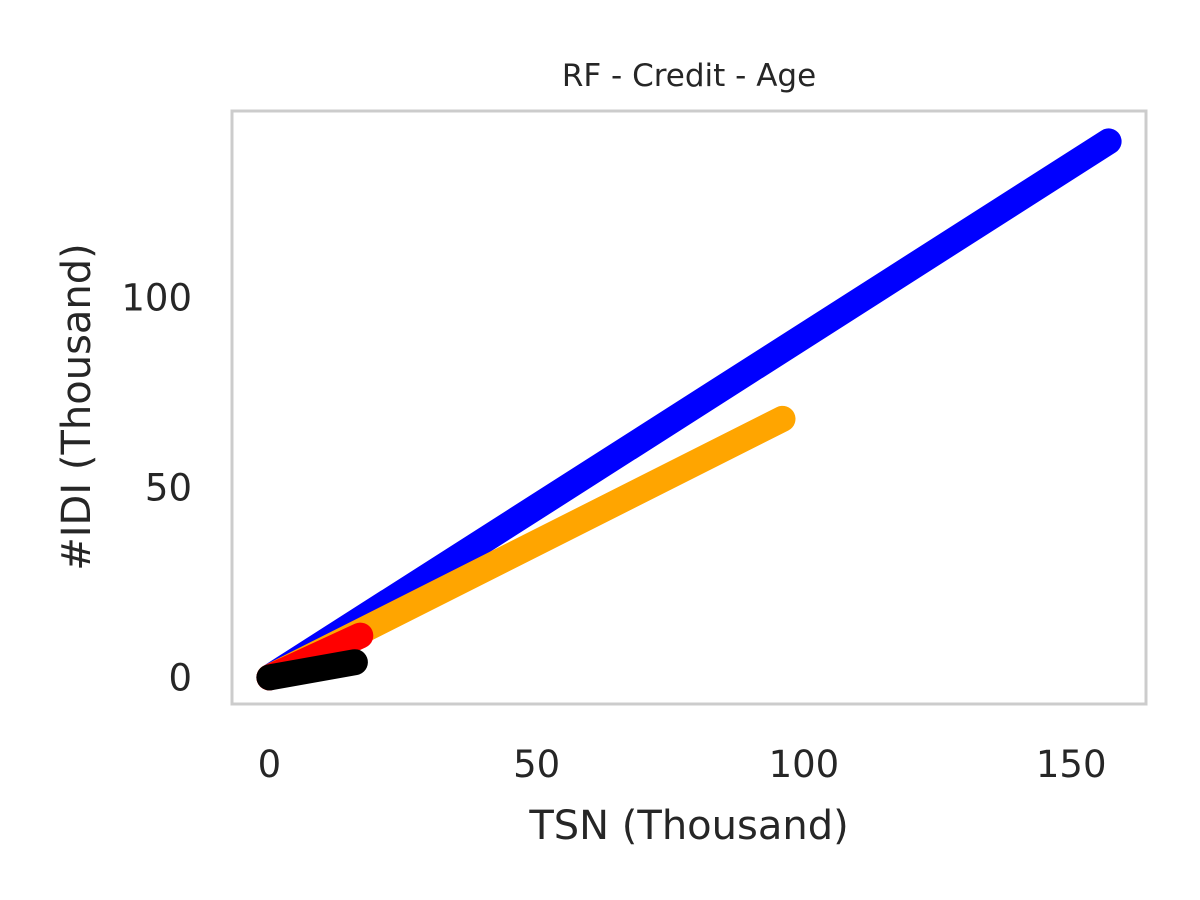 The height and width of the screenshot is (900, 1200). I want to click on x-axis-label: TSN (Thousand), so click(688, 826).